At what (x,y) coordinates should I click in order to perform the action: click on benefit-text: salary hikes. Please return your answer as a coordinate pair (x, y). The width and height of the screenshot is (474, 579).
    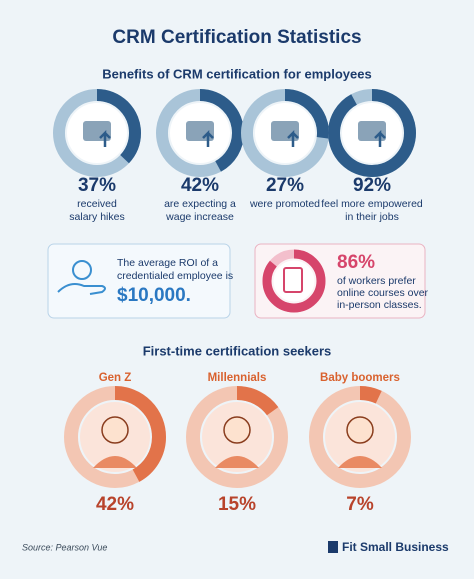
    Looking at the image, I should click on (96, 217).